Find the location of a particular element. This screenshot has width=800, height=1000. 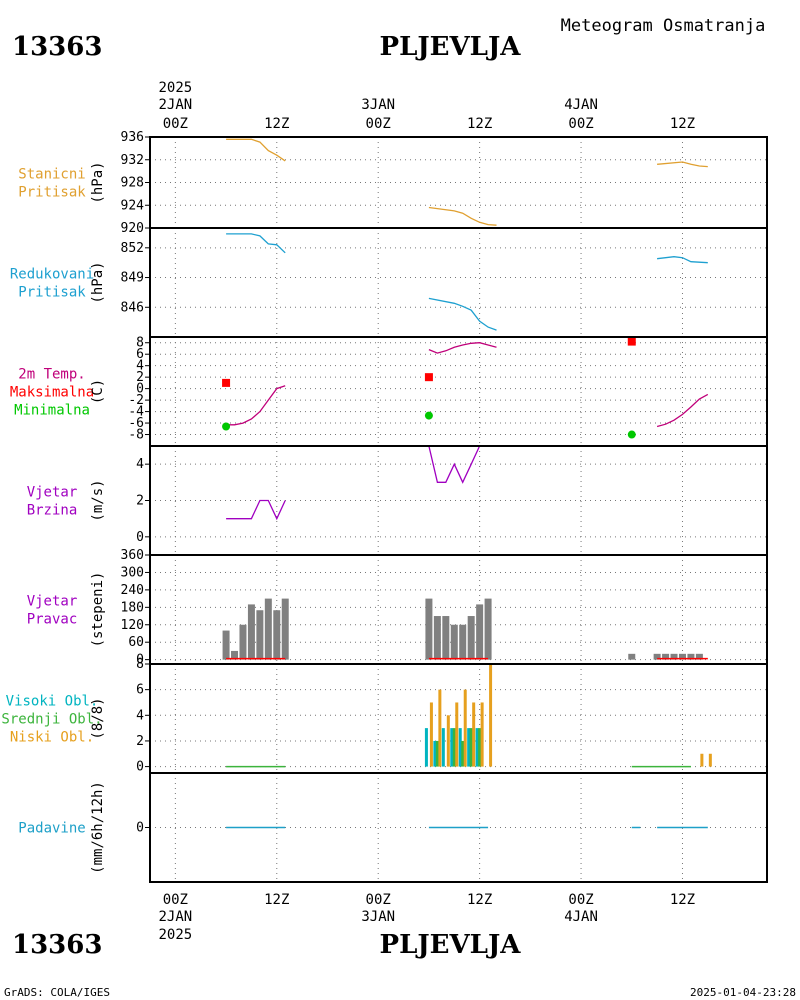

top-hour-tick-label: 12Z is located at coordinates (682, 124).